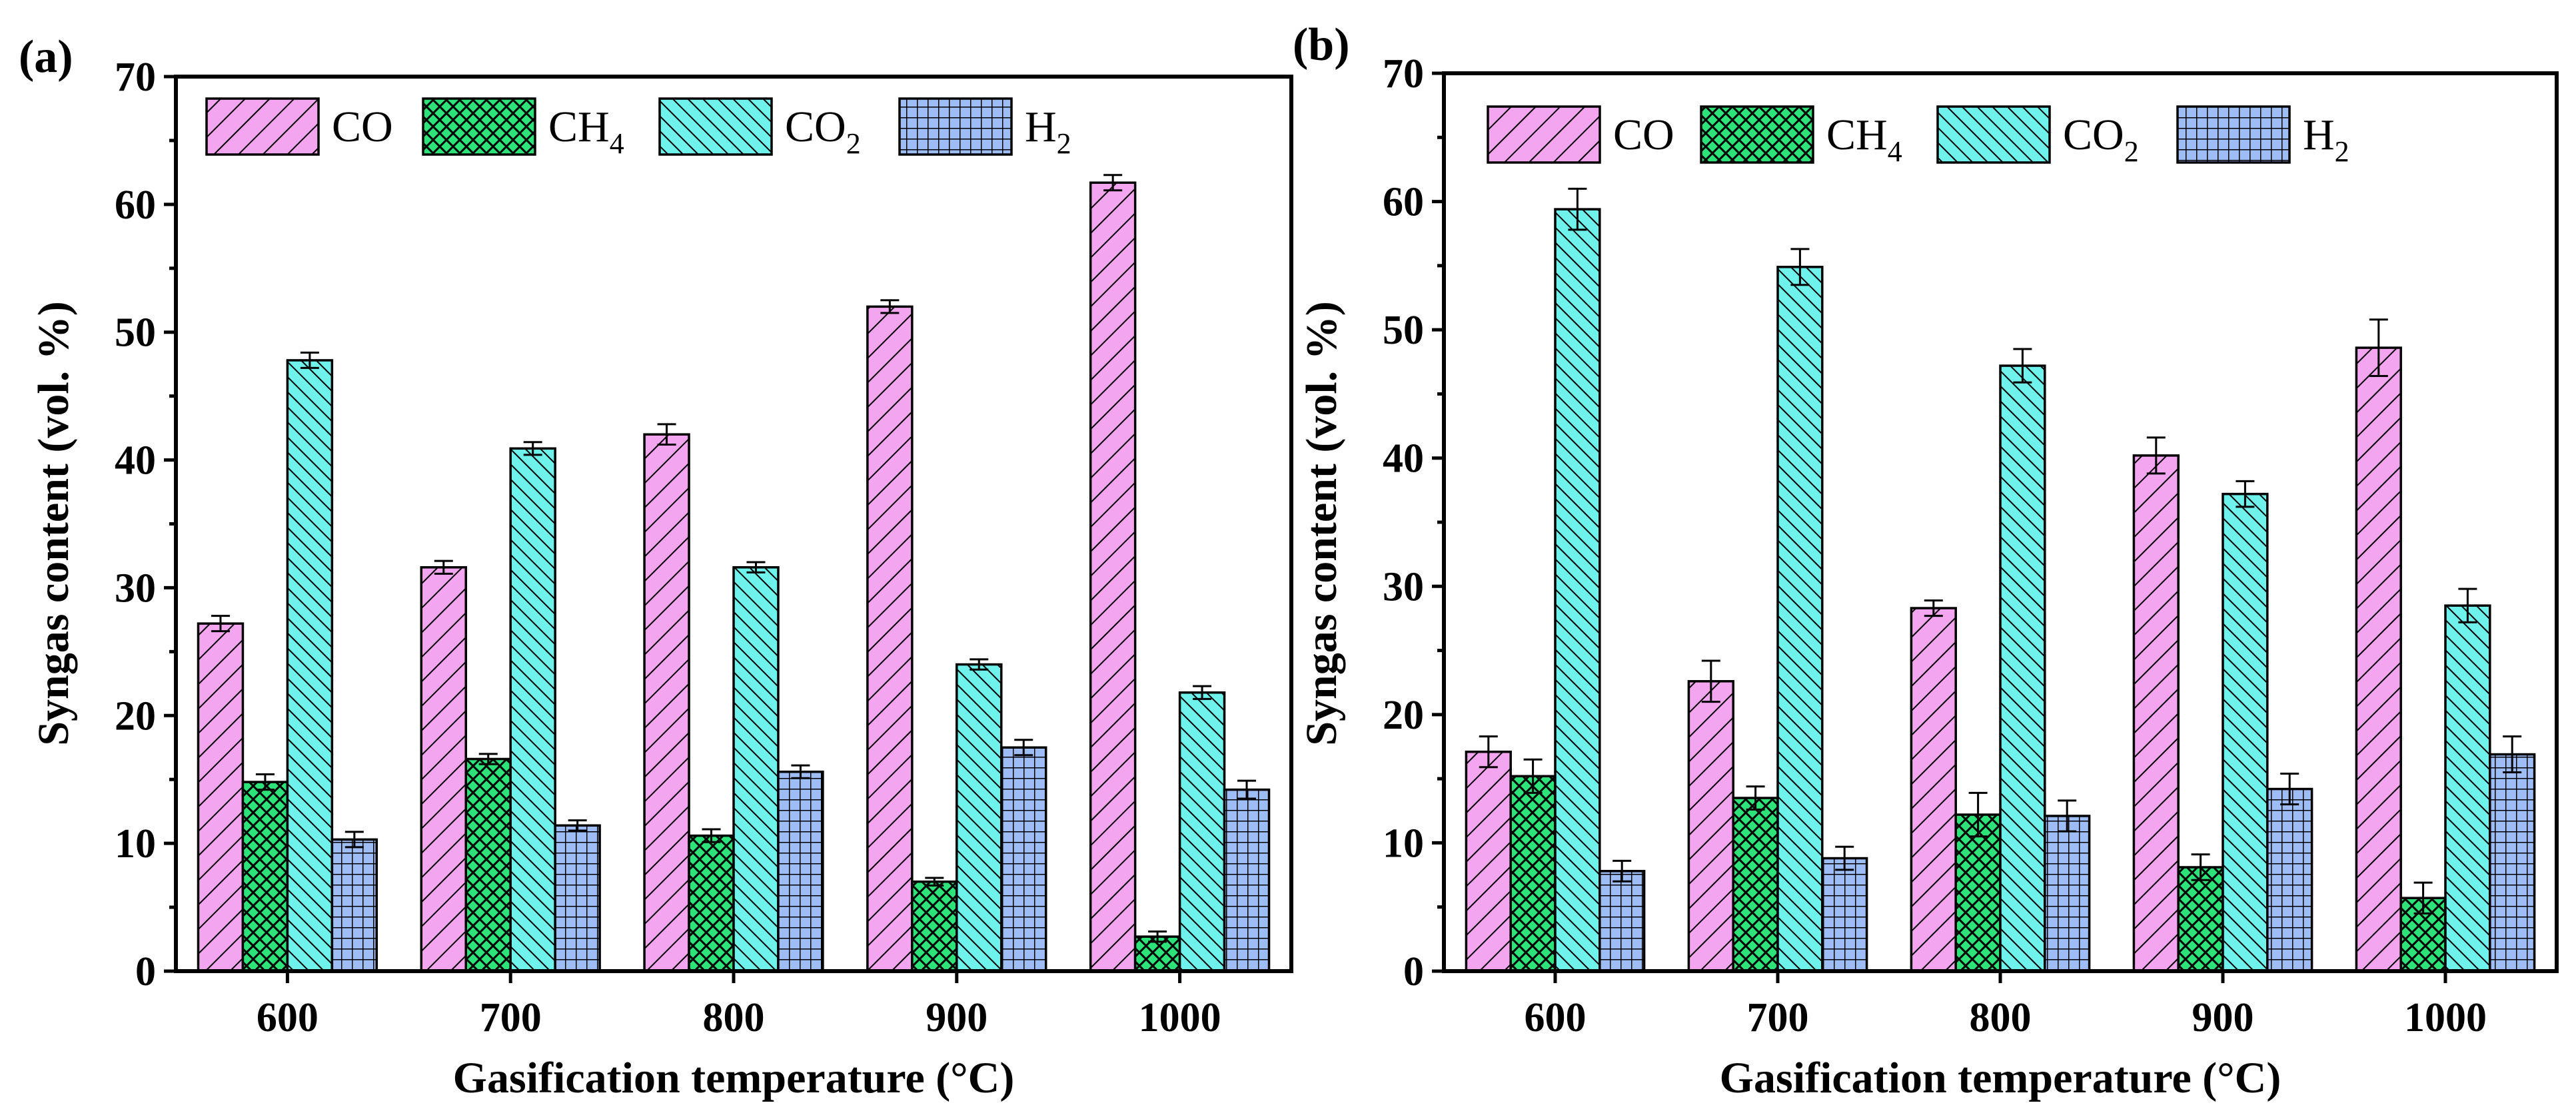  What do you see at coordinates (2006, 1005) in the screenshot?
I see `x-axis-ticks: 600 700 800 900 1000` at bounding box center [2006, 1005].